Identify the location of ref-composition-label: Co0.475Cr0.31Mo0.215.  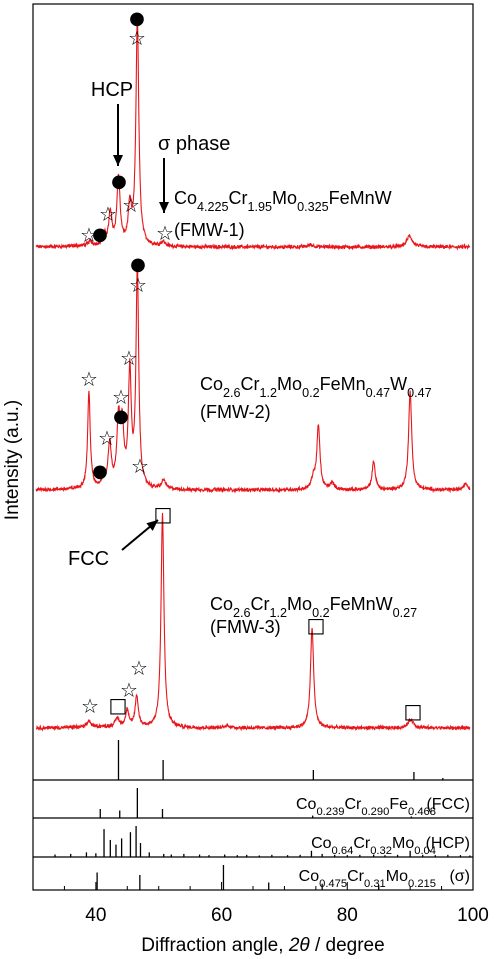
(367, 879).